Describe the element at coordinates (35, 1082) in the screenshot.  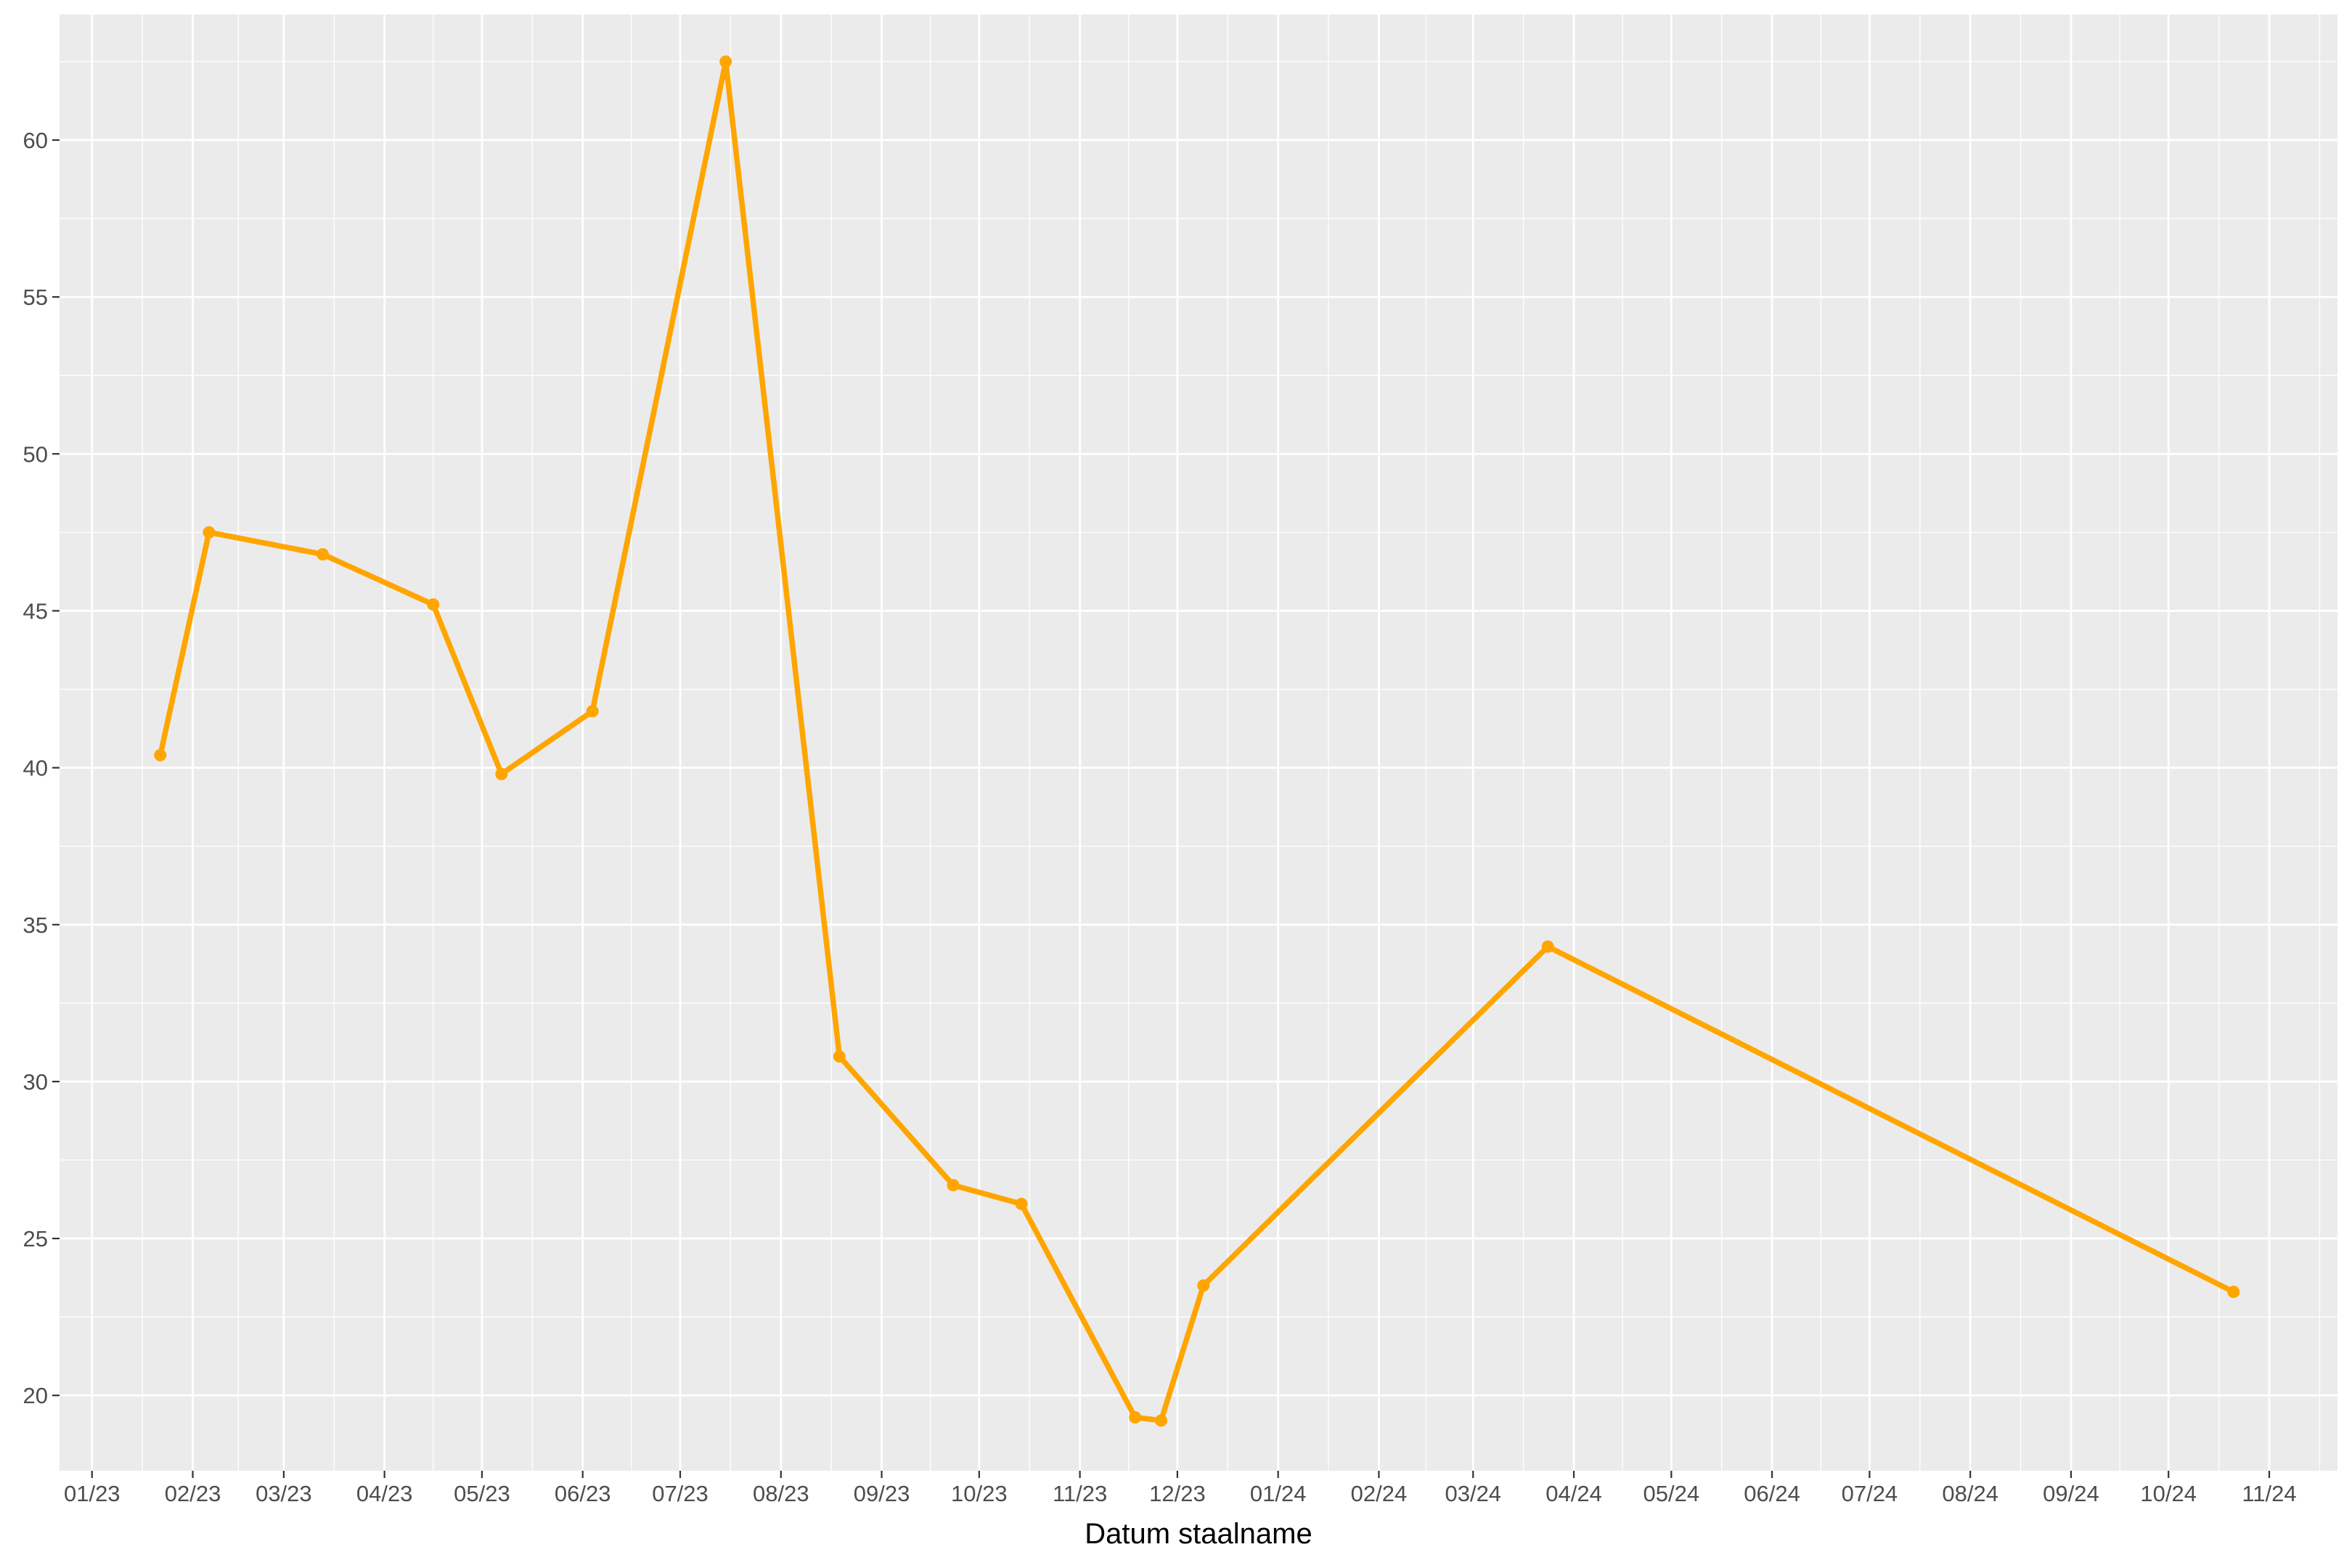
I see `y-tick-label: 30` at that location.